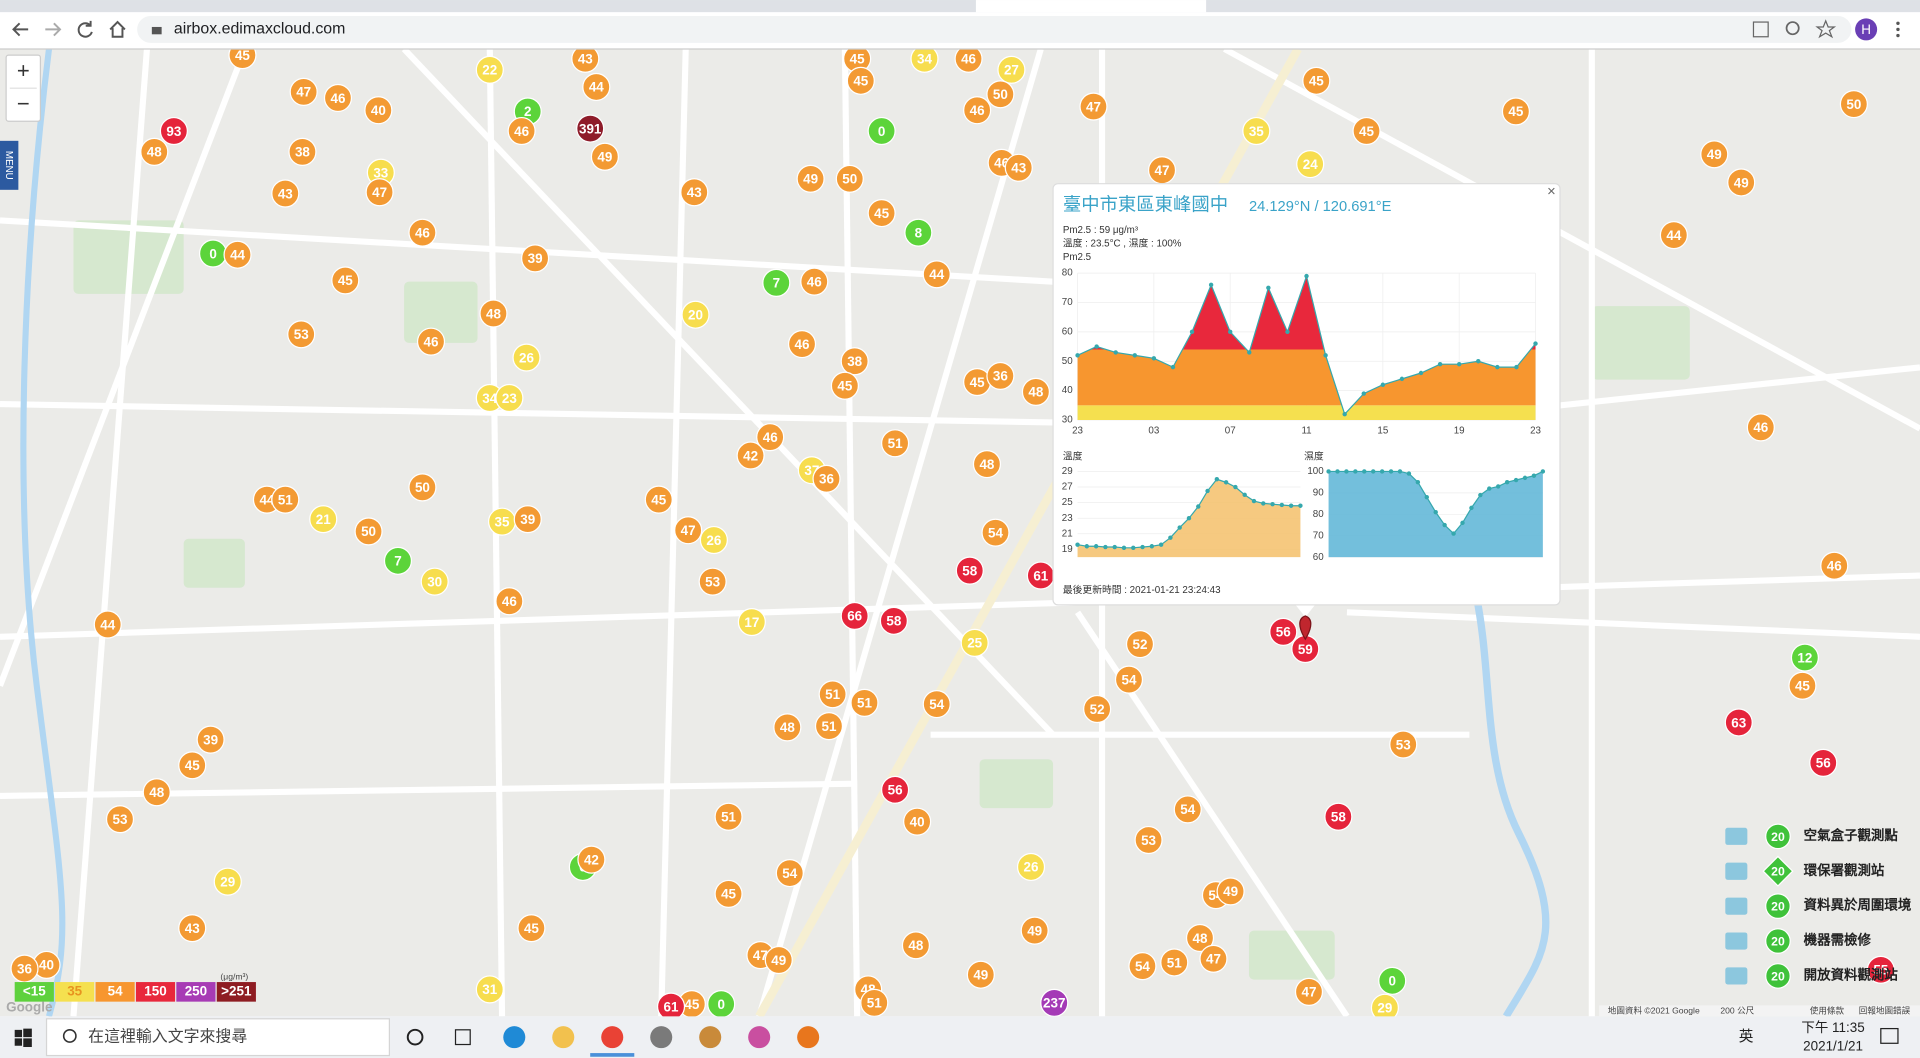  What do you see at coordinates (713, 540) in the screenshot?
I see `station-marker: 26` at bounding box center [713, 540].